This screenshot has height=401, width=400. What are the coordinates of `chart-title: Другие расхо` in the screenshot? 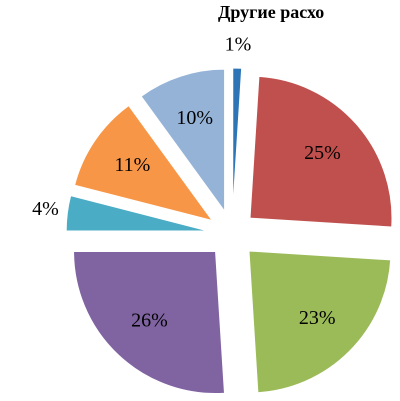 It's located at (271, 12).